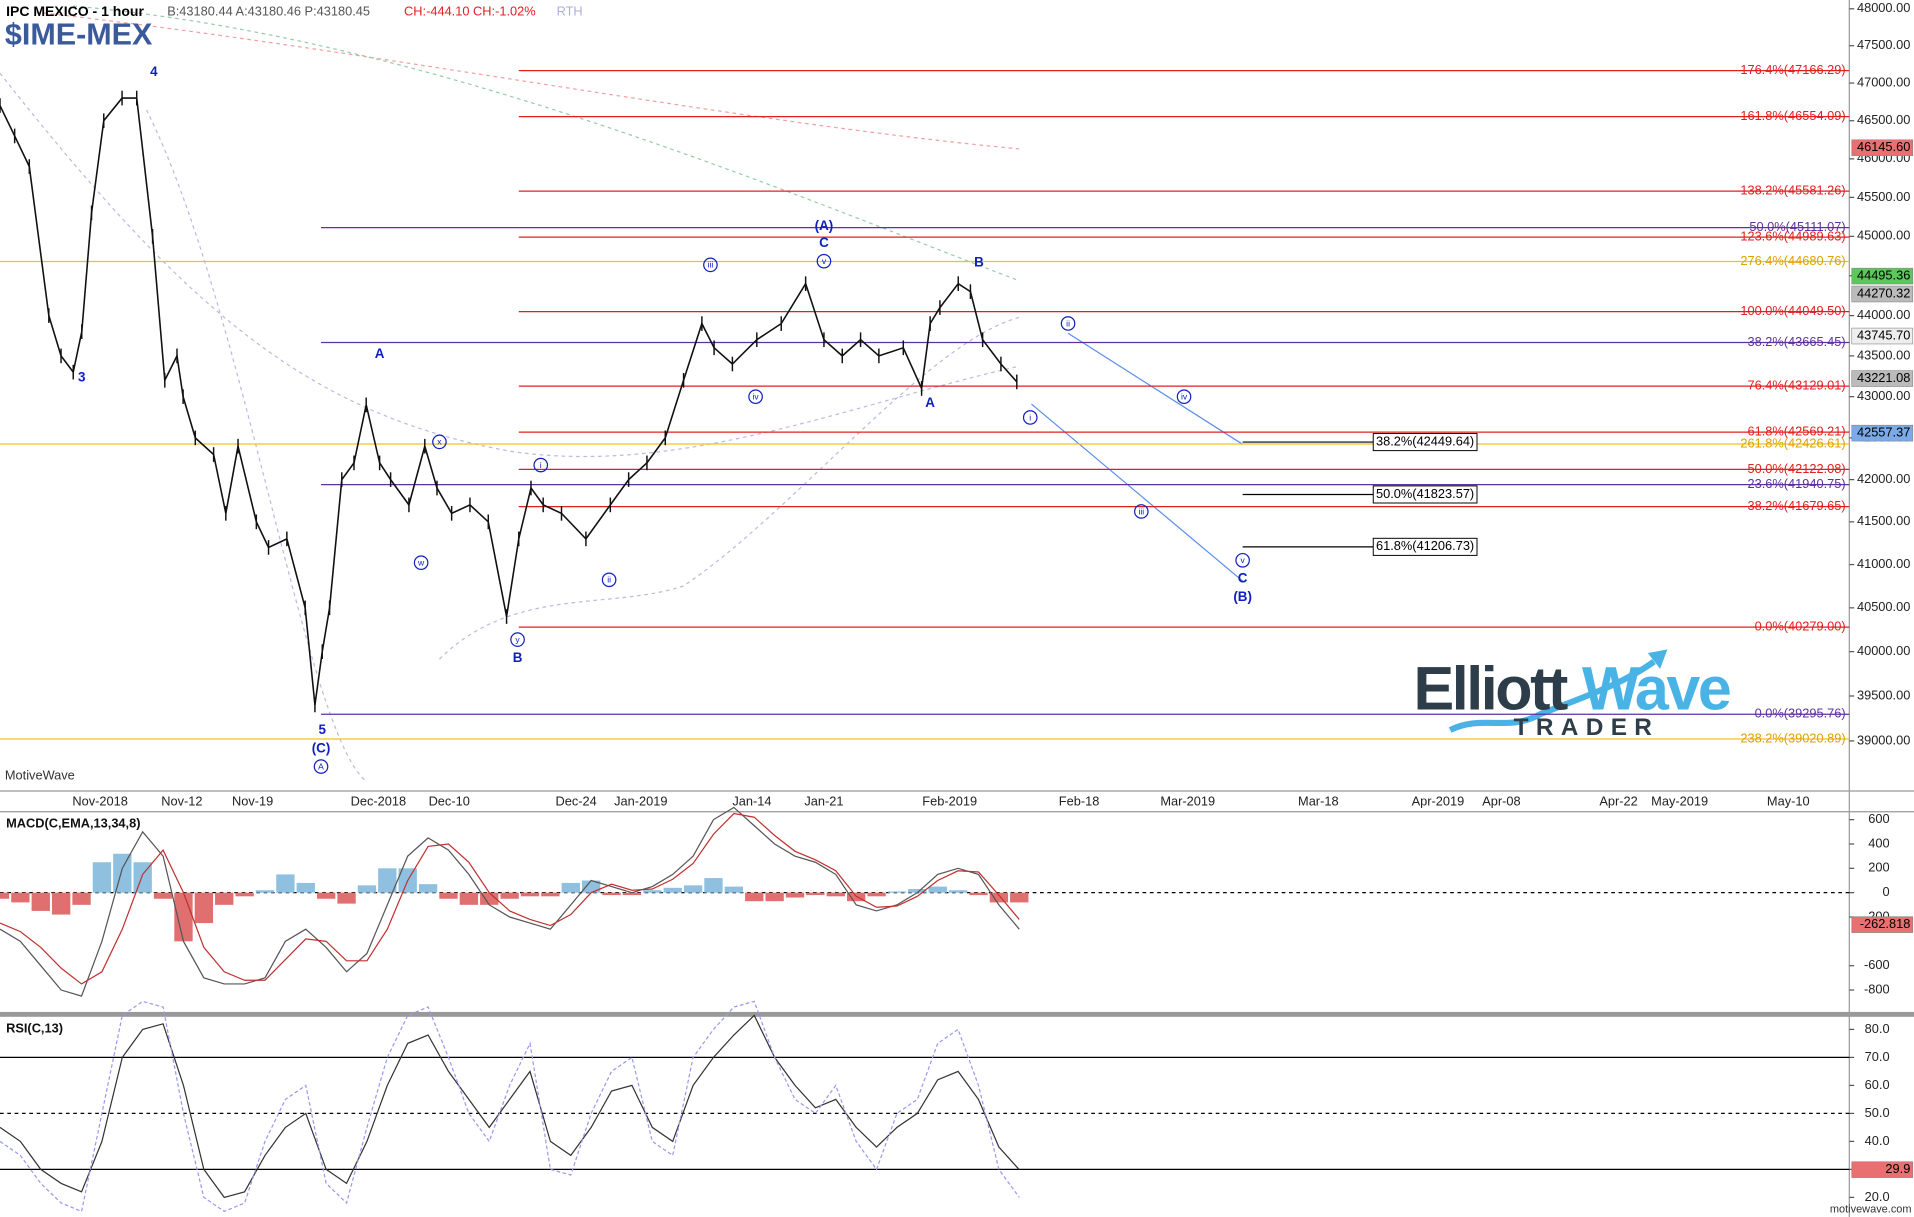 The image size is (1914, 1217). I want to click on price-tag: 43745.70, so click(1883, 334).